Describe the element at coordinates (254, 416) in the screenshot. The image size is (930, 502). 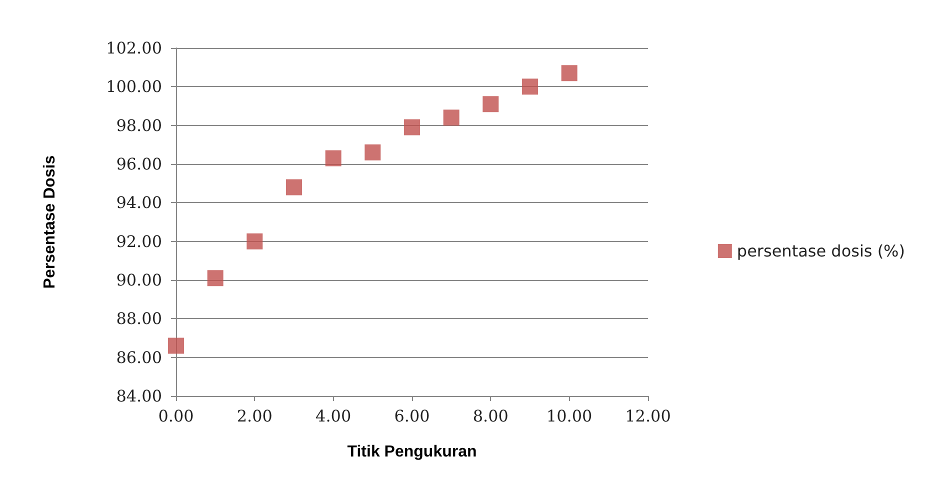
I see `x-tick-label: 2.00` at that location.